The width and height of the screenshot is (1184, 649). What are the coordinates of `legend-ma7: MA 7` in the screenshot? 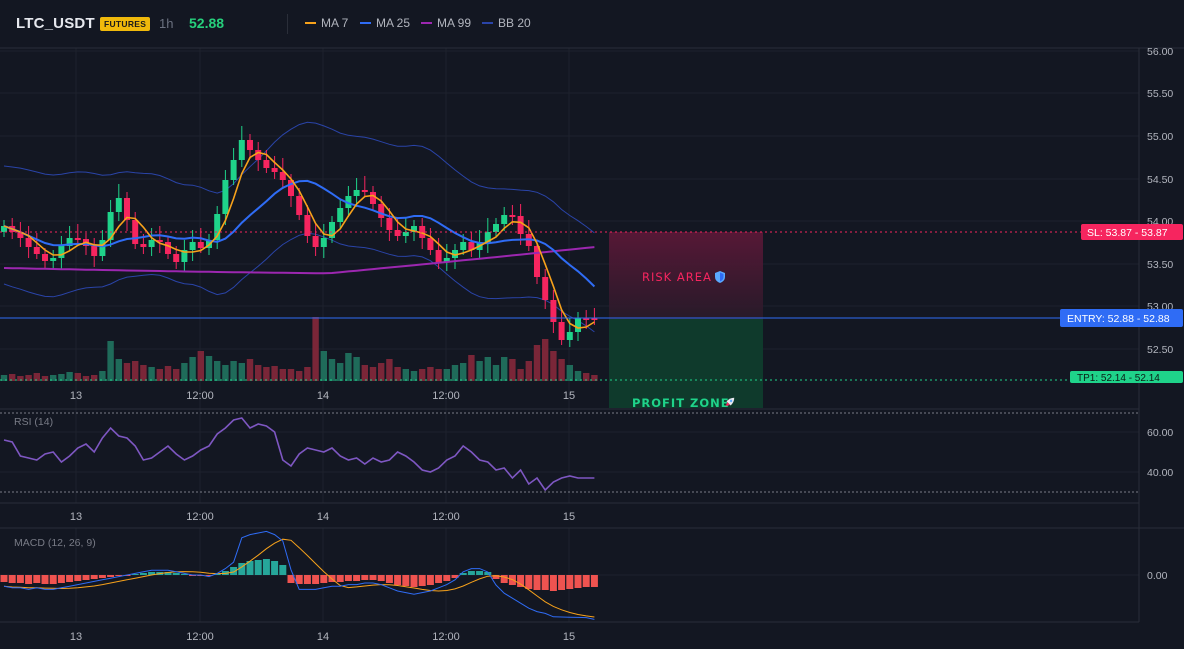 It's located at (326, 23).